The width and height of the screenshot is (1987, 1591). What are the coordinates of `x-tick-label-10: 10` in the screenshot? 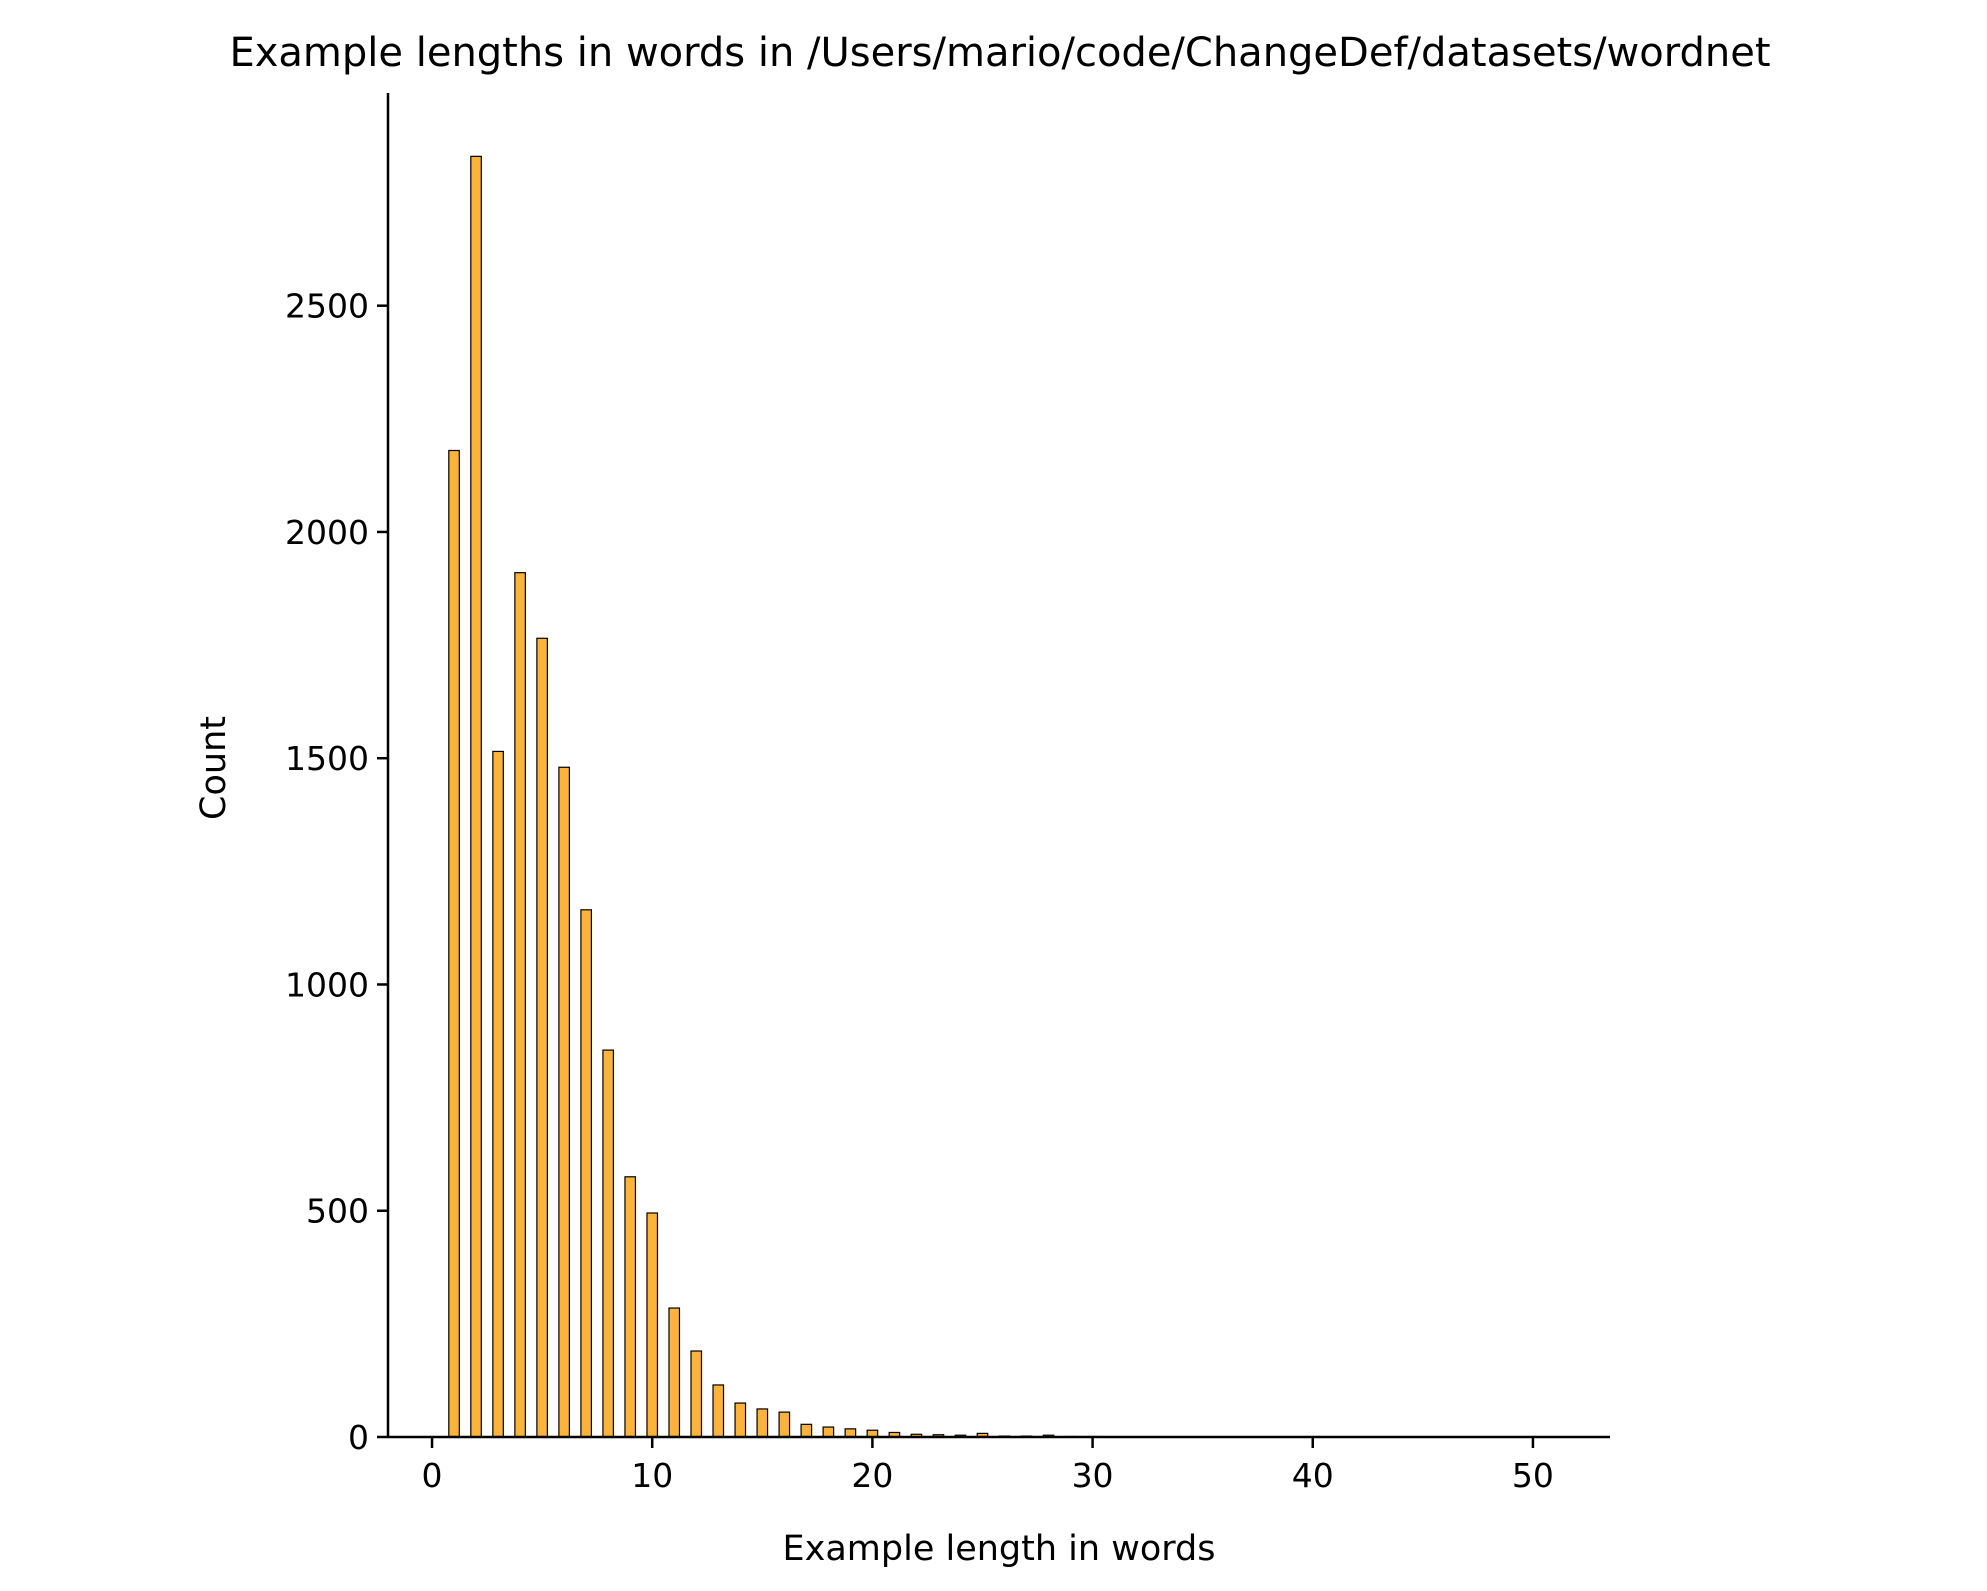 It's located at (652, 1475).